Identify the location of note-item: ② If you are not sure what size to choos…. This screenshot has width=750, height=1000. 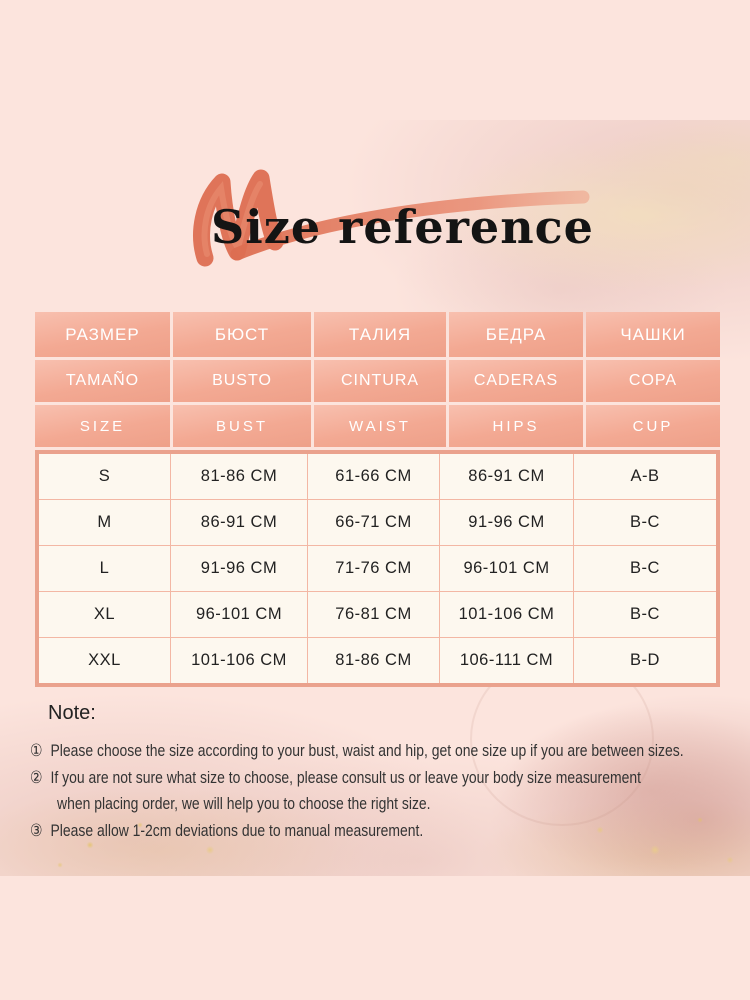
(335, 791).